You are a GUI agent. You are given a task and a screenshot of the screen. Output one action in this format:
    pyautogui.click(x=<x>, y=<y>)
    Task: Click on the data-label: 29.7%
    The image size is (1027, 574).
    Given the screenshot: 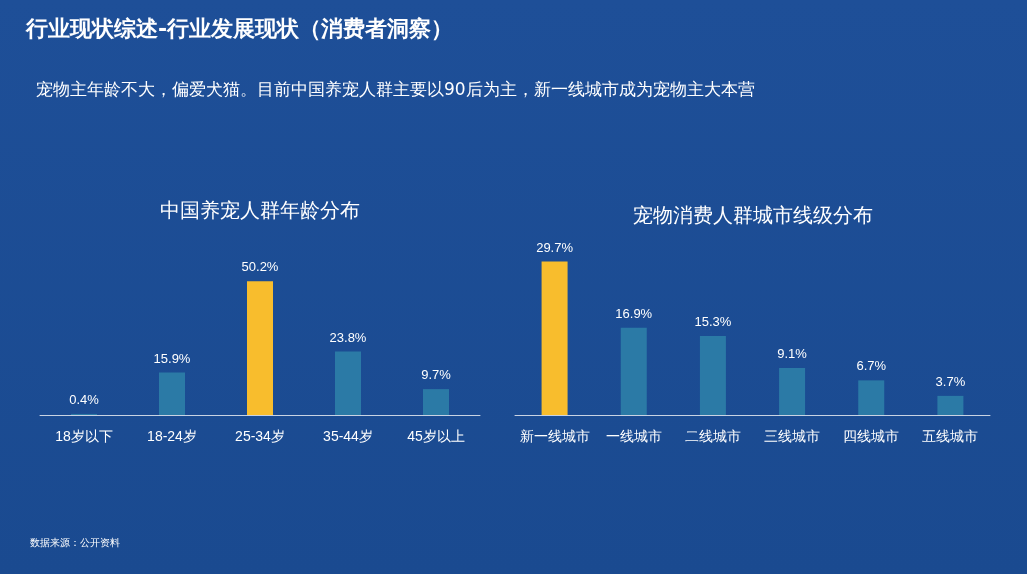 What is the action you would take?
    pyautogui.click(x=555, y=247)
    